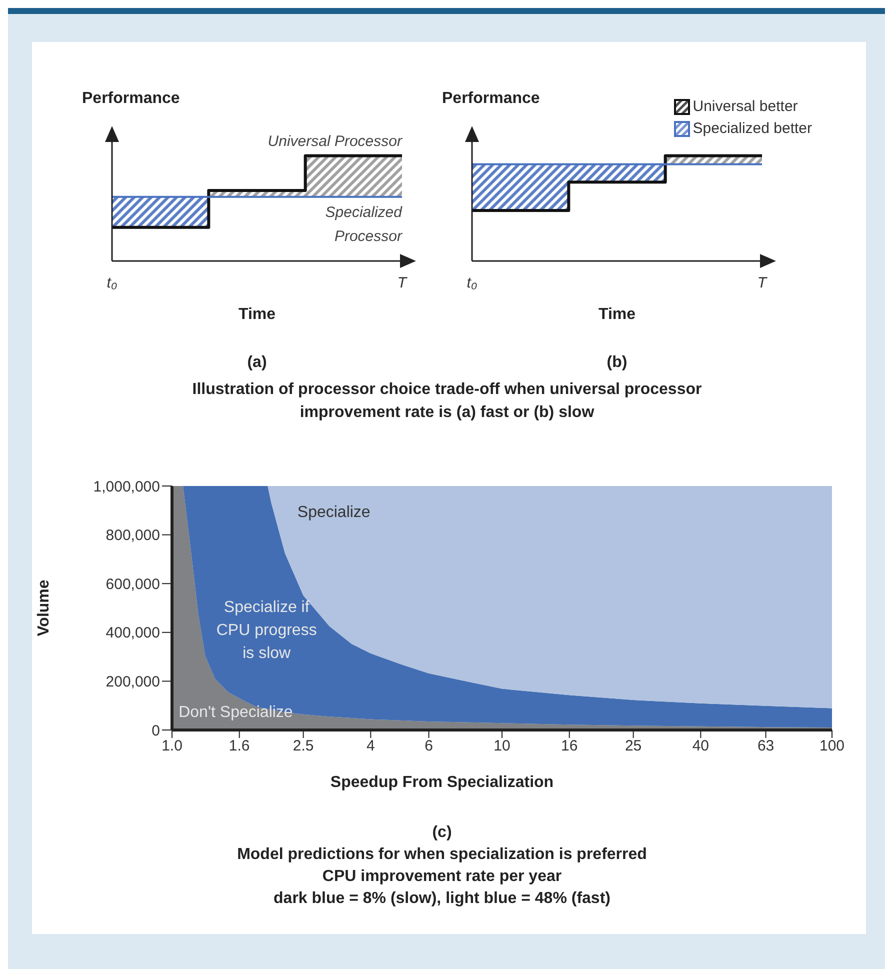  I want to click on series-label: Universal Processor, so click(335, 142).